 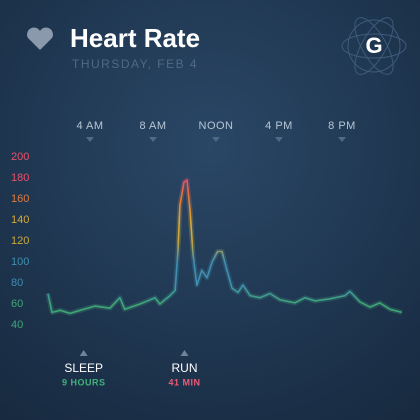 I want to click on y-tick-label: 200, so click(x=20, y=157).